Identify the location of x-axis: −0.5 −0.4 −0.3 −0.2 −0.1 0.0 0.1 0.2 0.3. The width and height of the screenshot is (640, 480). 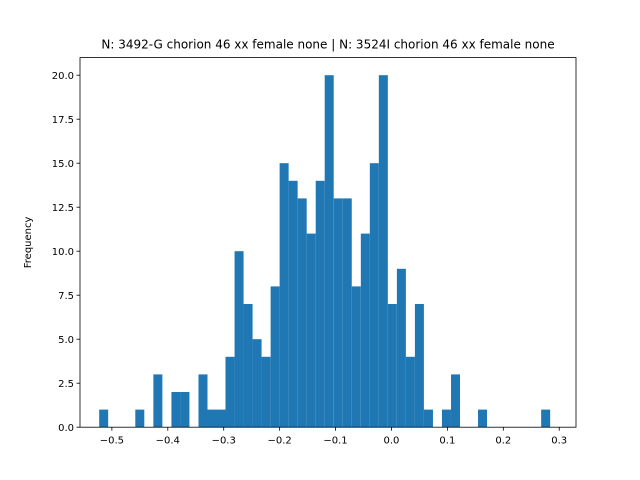
(333, 437).